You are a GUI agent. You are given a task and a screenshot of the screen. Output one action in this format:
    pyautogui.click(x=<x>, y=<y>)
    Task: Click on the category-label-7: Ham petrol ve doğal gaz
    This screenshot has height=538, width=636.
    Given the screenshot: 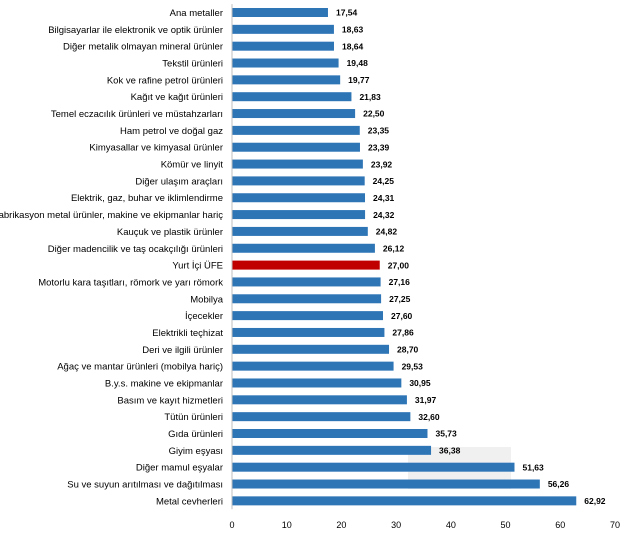 What is the action you would take?
    pyautogui.click(x=171, y=131)
    